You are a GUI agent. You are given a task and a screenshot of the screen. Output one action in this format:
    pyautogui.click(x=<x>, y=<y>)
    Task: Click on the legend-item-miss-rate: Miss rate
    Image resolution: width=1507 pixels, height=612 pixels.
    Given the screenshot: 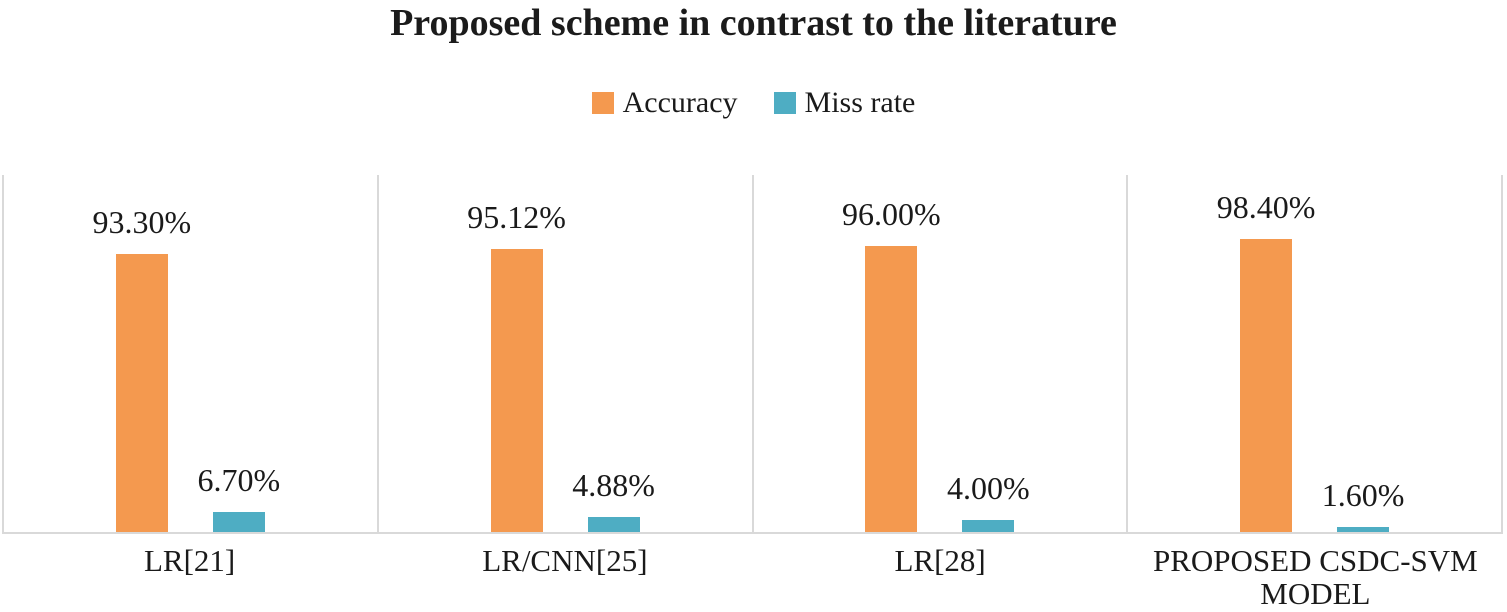 What is the action you would take?
    pyautogui.click(x=844, y=103)
    